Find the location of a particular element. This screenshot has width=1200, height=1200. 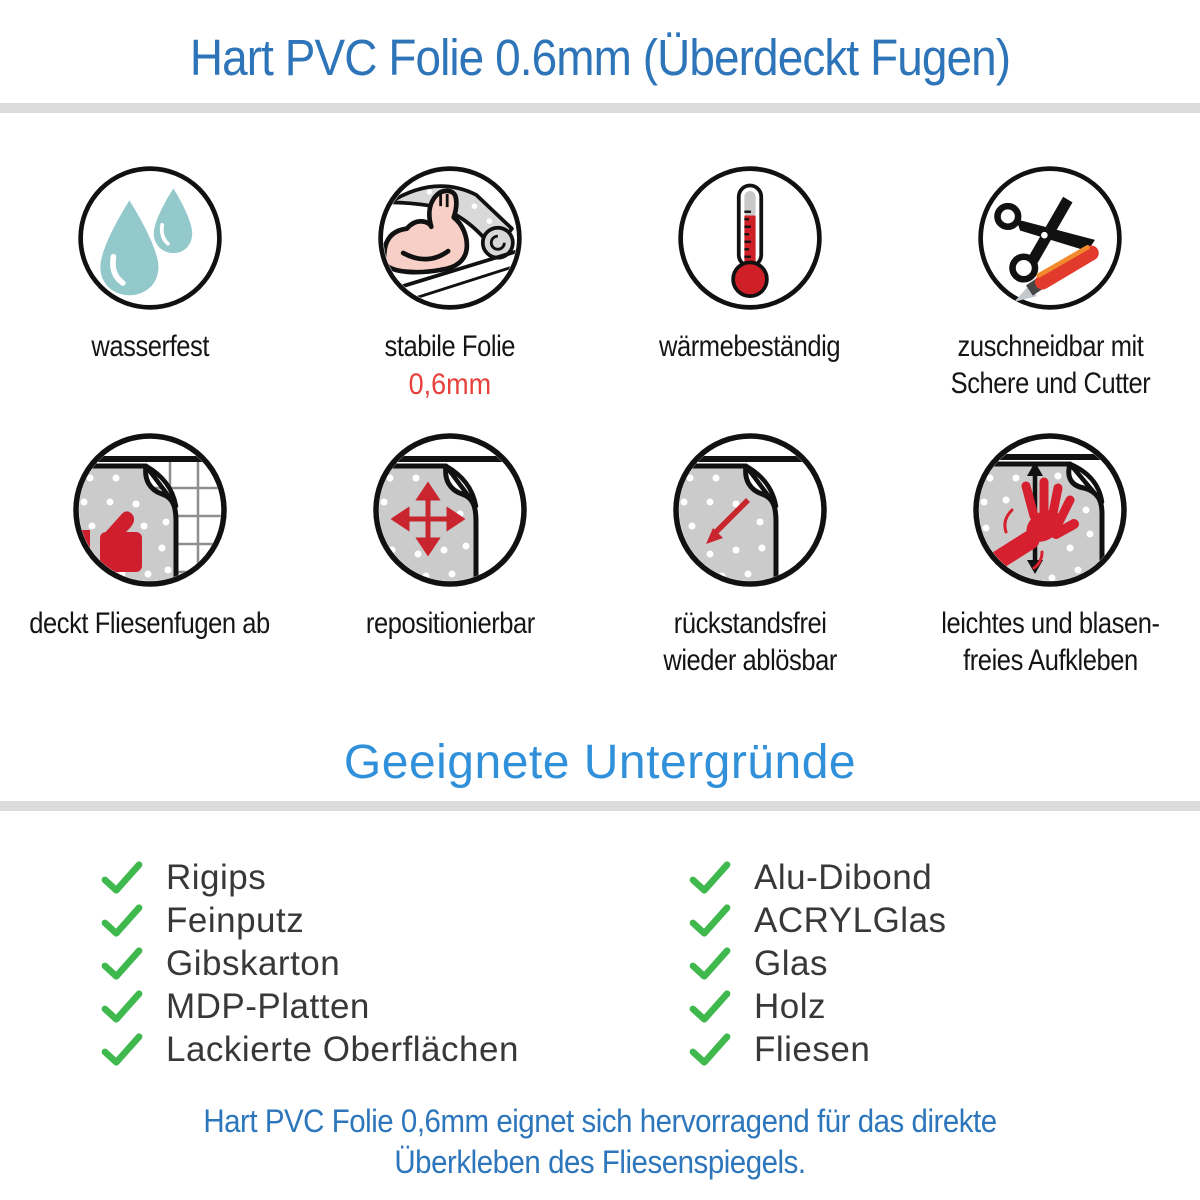

feature-label: wärmebeständig is located at coordinates (750, 346).